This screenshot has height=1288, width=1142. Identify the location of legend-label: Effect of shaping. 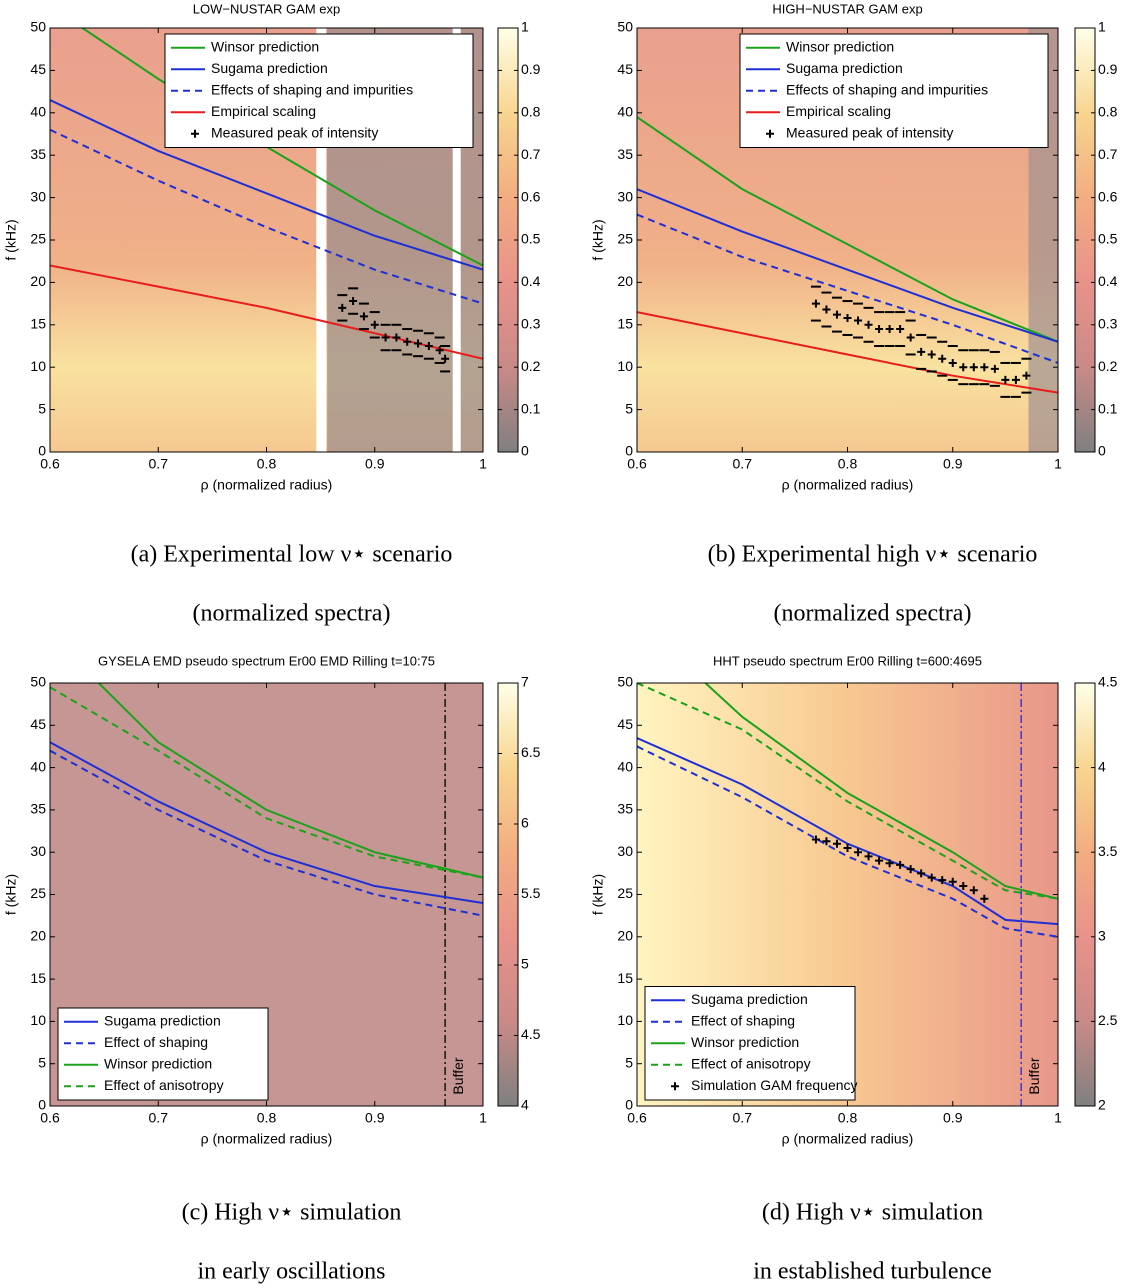
(156, 1042).